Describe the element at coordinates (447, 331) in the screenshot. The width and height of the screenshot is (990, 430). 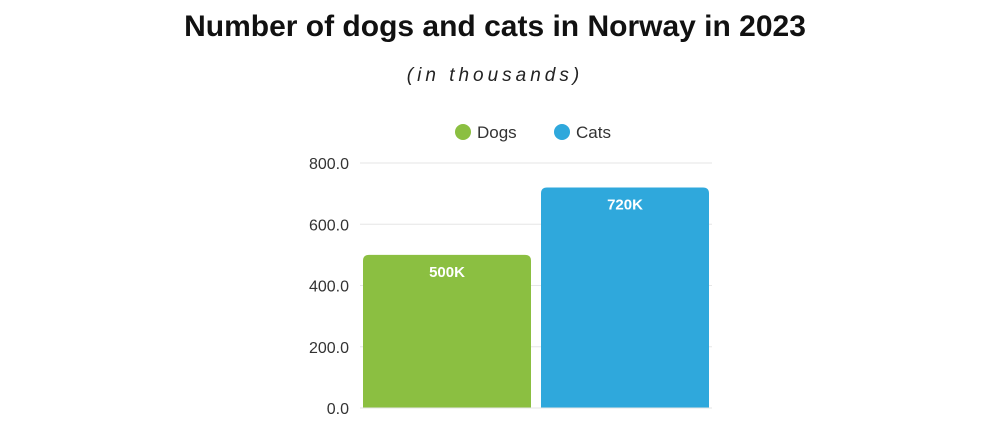
I see `bar-dogs` at that location.